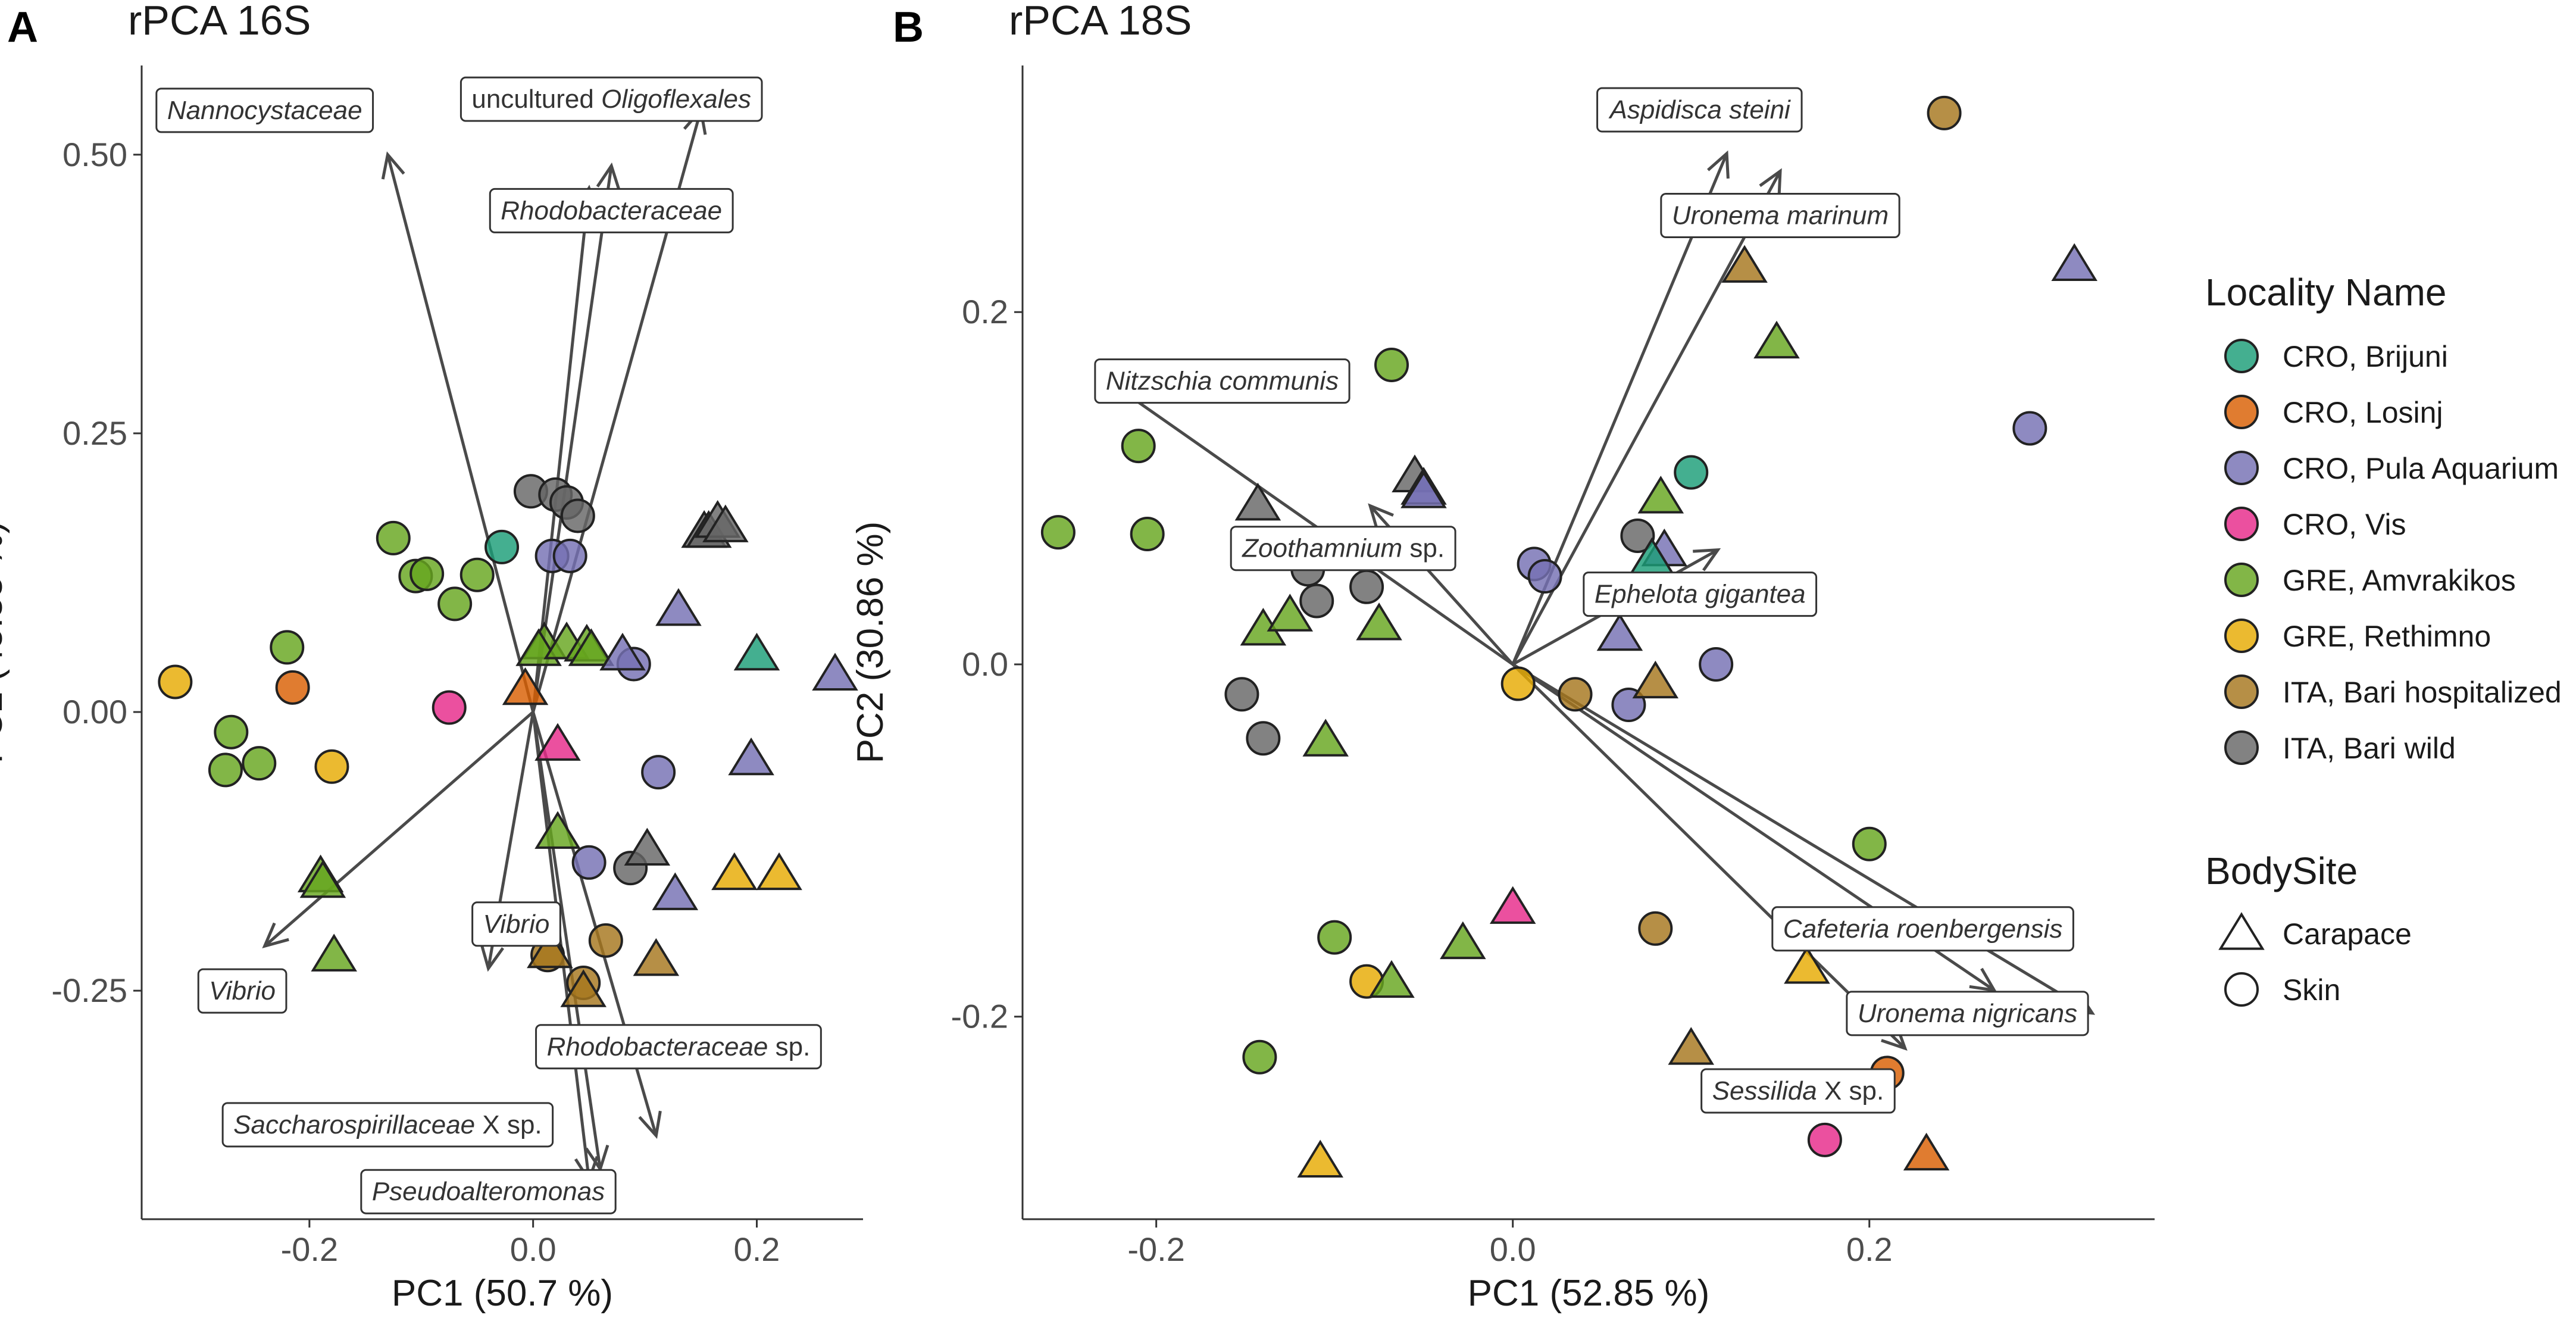  I want to click on arrow-label: uncultured Oligoflexales, so click(611, 99).